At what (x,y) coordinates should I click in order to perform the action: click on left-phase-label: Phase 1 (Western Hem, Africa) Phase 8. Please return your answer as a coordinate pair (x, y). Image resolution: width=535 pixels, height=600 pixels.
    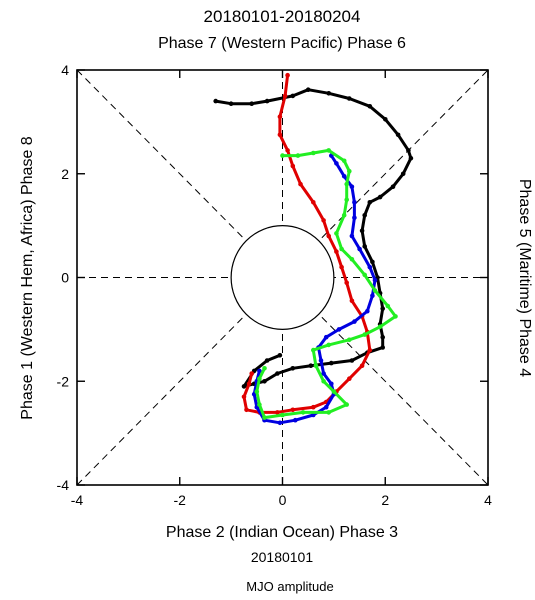
    Looking at the image, I should click on (27, 277).